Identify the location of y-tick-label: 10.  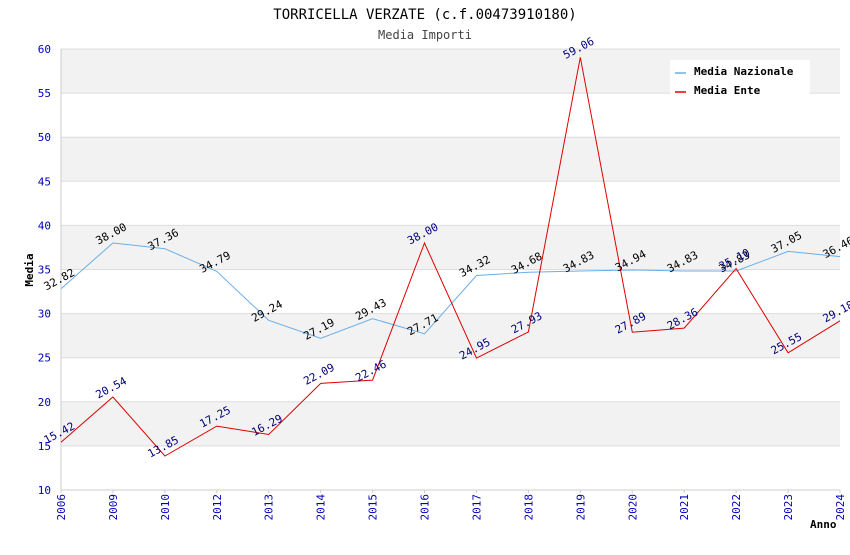
(44, 490).